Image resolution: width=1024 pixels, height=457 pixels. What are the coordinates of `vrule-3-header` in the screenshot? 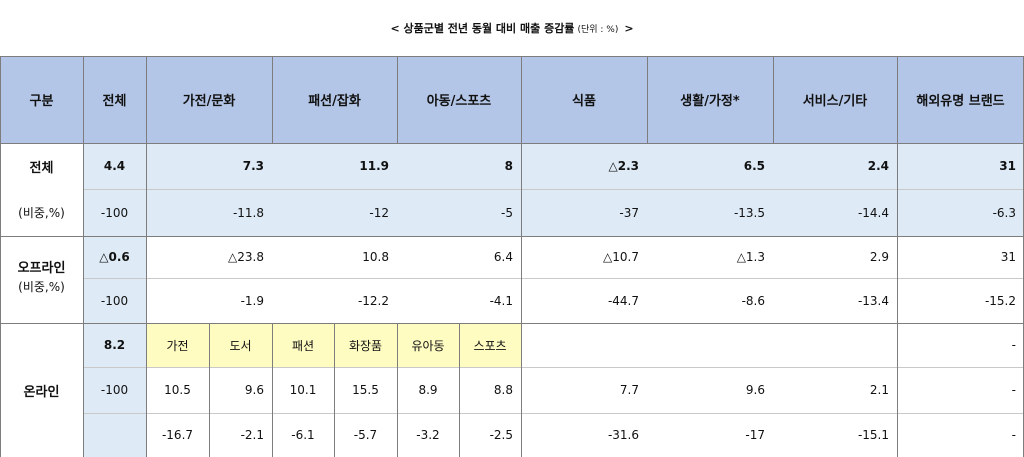 It's located at (272, 99).